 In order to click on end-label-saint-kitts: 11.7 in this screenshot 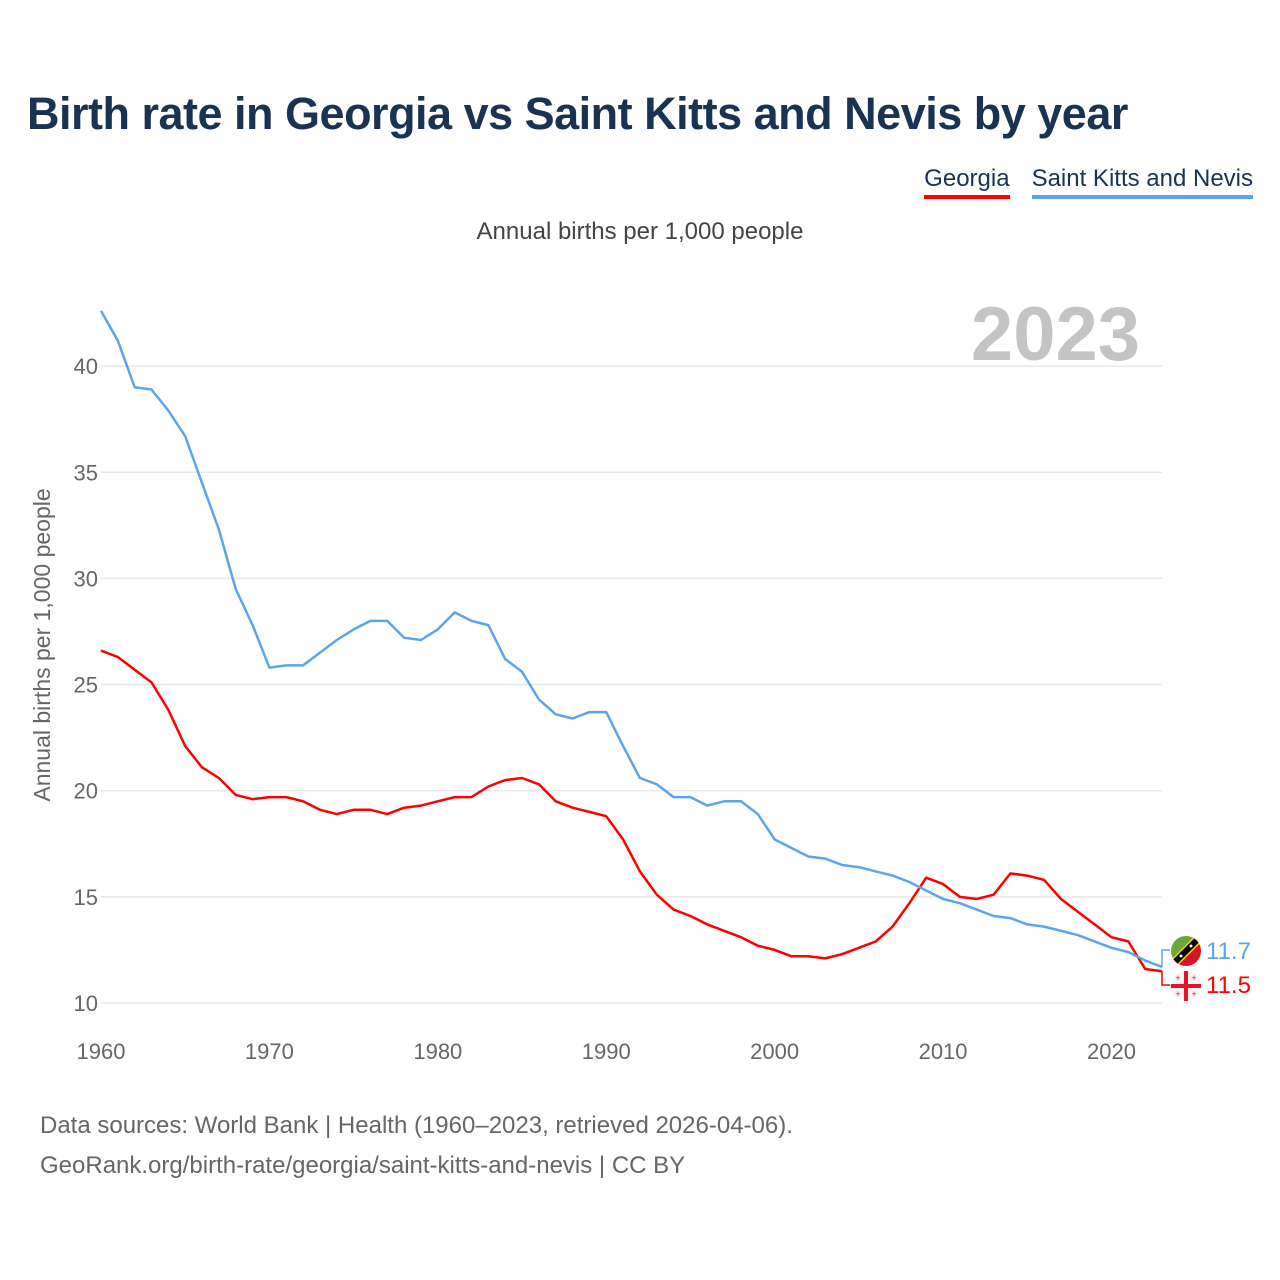, I will do `click(1228, 951)`.